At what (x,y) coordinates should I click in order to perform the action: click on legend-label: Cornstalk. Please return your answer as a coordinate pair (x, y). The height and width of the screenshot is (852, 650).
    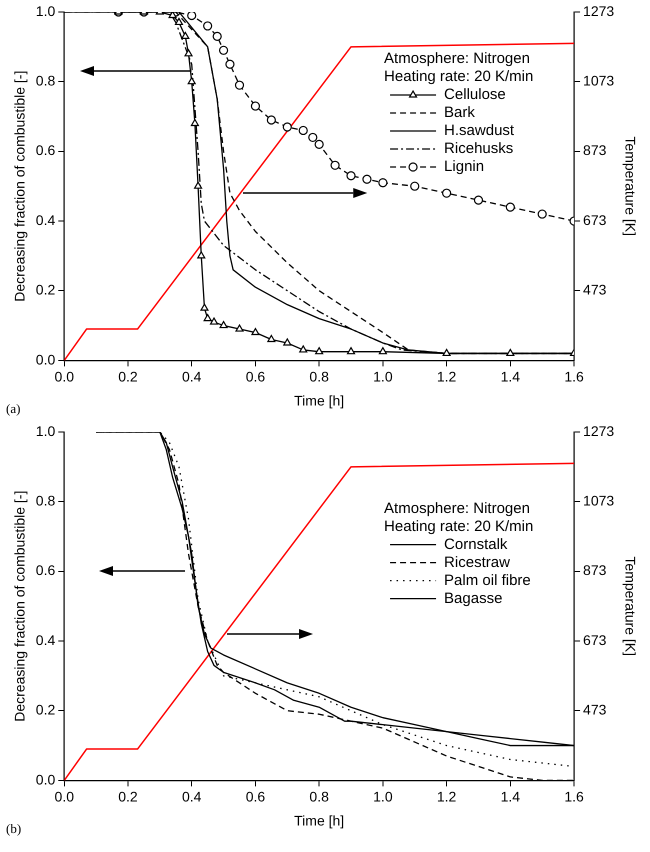
    Looking at the image, I should click on (476, 544).